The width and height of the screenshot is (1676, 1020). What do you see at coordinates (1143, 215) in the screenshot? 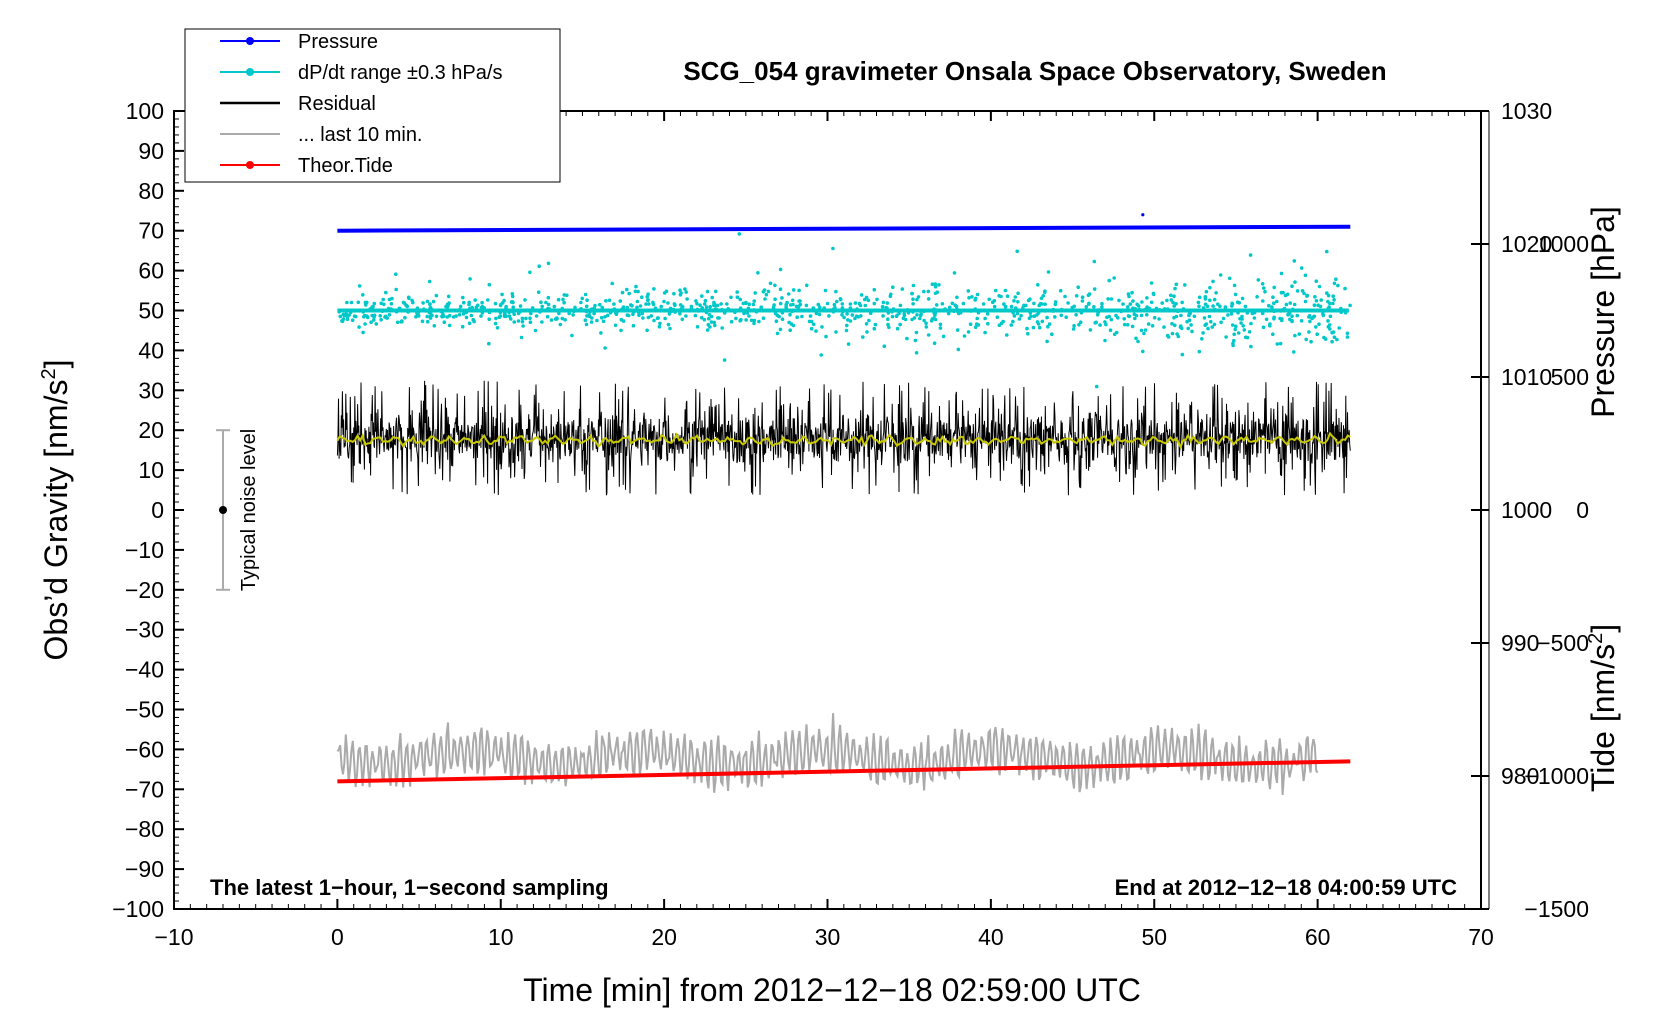
I see `pressure-outlier` at bounding box center [1143, 215].